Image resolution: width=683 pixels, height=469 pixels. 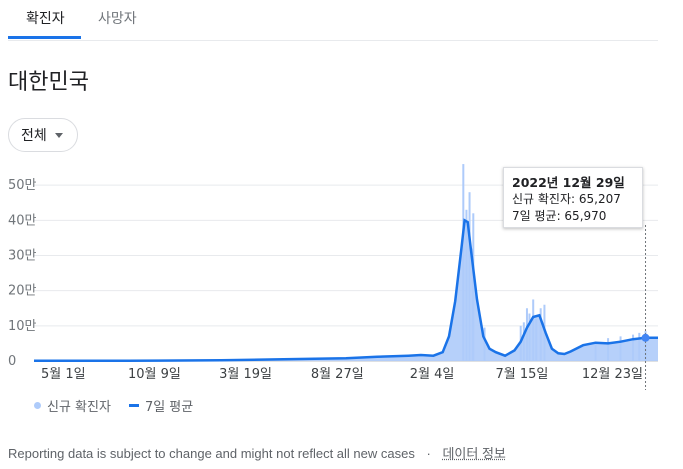 What do you see at coordinates (58, 135) in the screenshot?
I see `chevron-down-icon` at bounding box center [58, 135].